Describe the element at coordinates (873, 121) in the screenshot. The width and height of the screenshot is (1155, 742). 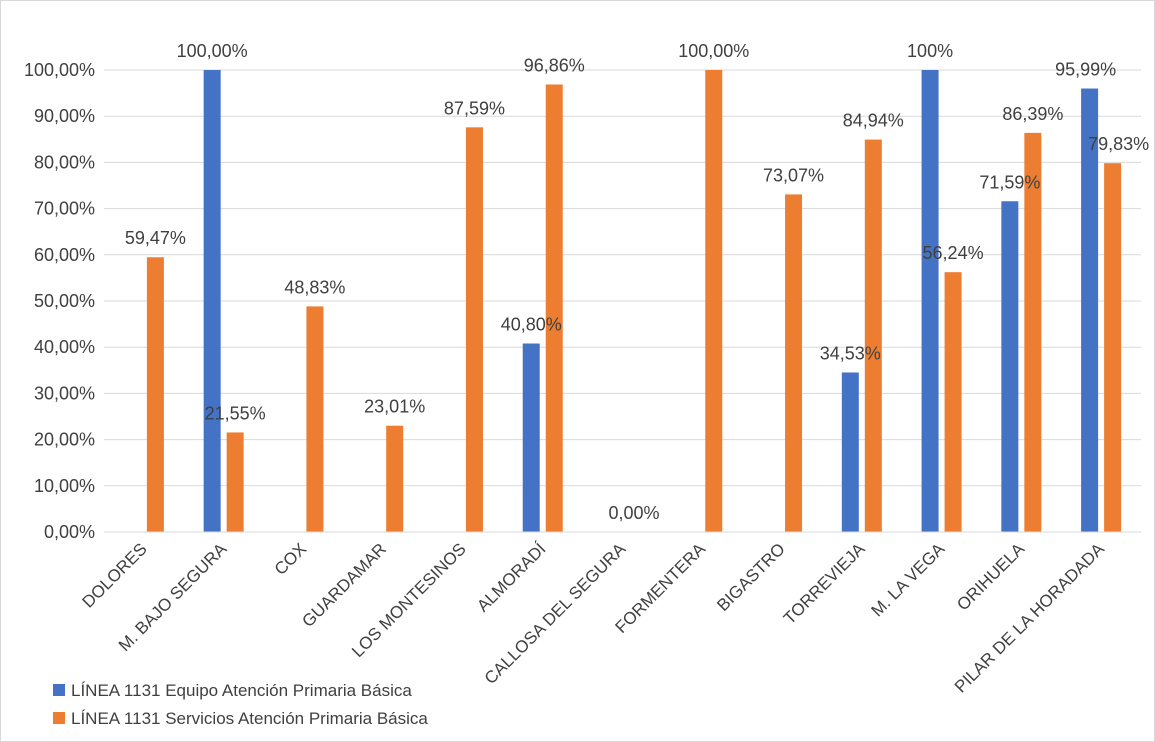
I see `data-label: 84,94%` at that location.